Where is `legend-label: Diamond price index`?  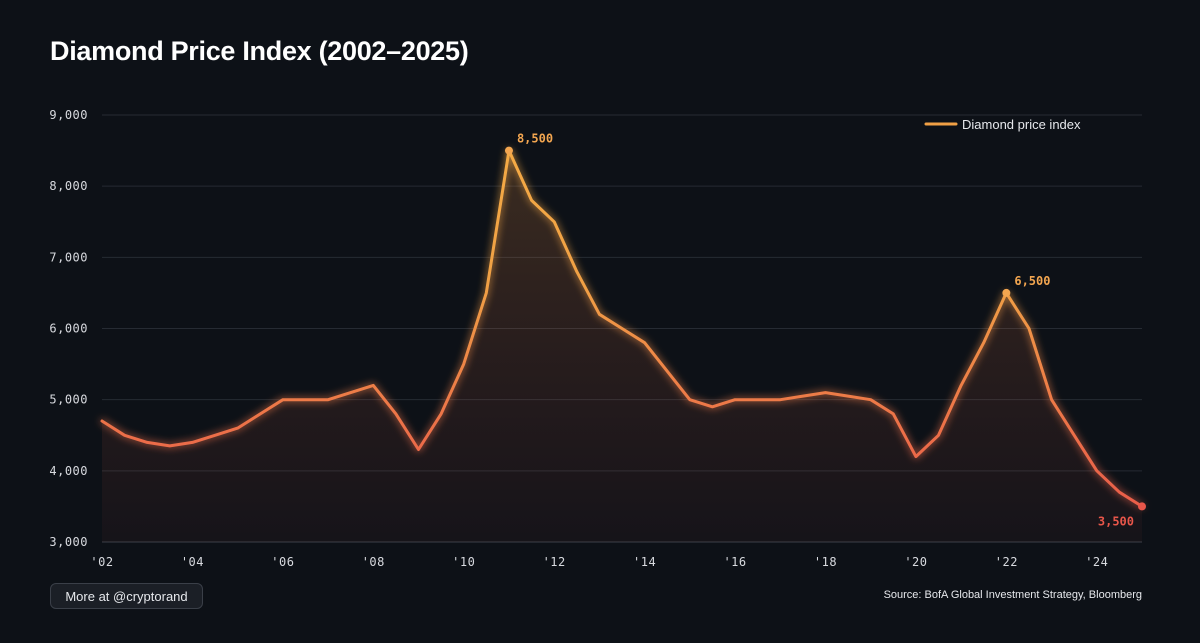 legend-label: Diamond price index is located at coordinates (1021, 124).